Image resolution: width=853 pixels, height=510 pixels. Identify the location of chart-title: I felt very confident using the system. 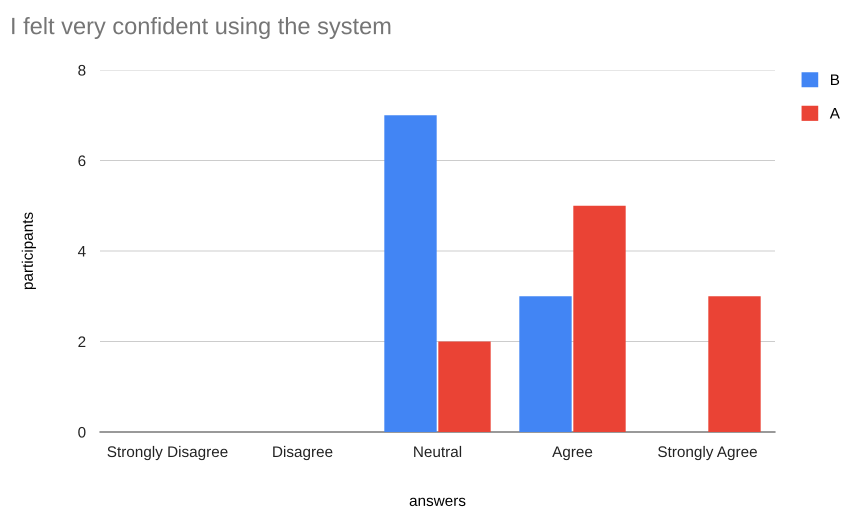
(201, 28).